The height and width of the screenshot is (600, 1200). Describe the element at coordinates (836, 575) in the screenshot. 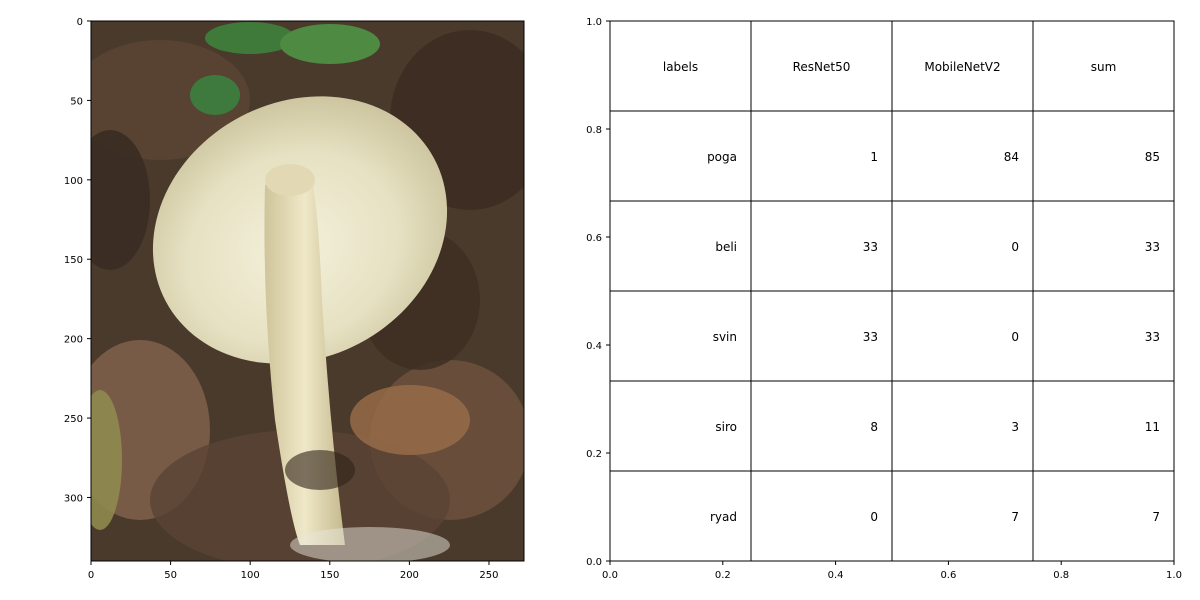

I see `table-x-tick-label: 0.4` at that location.